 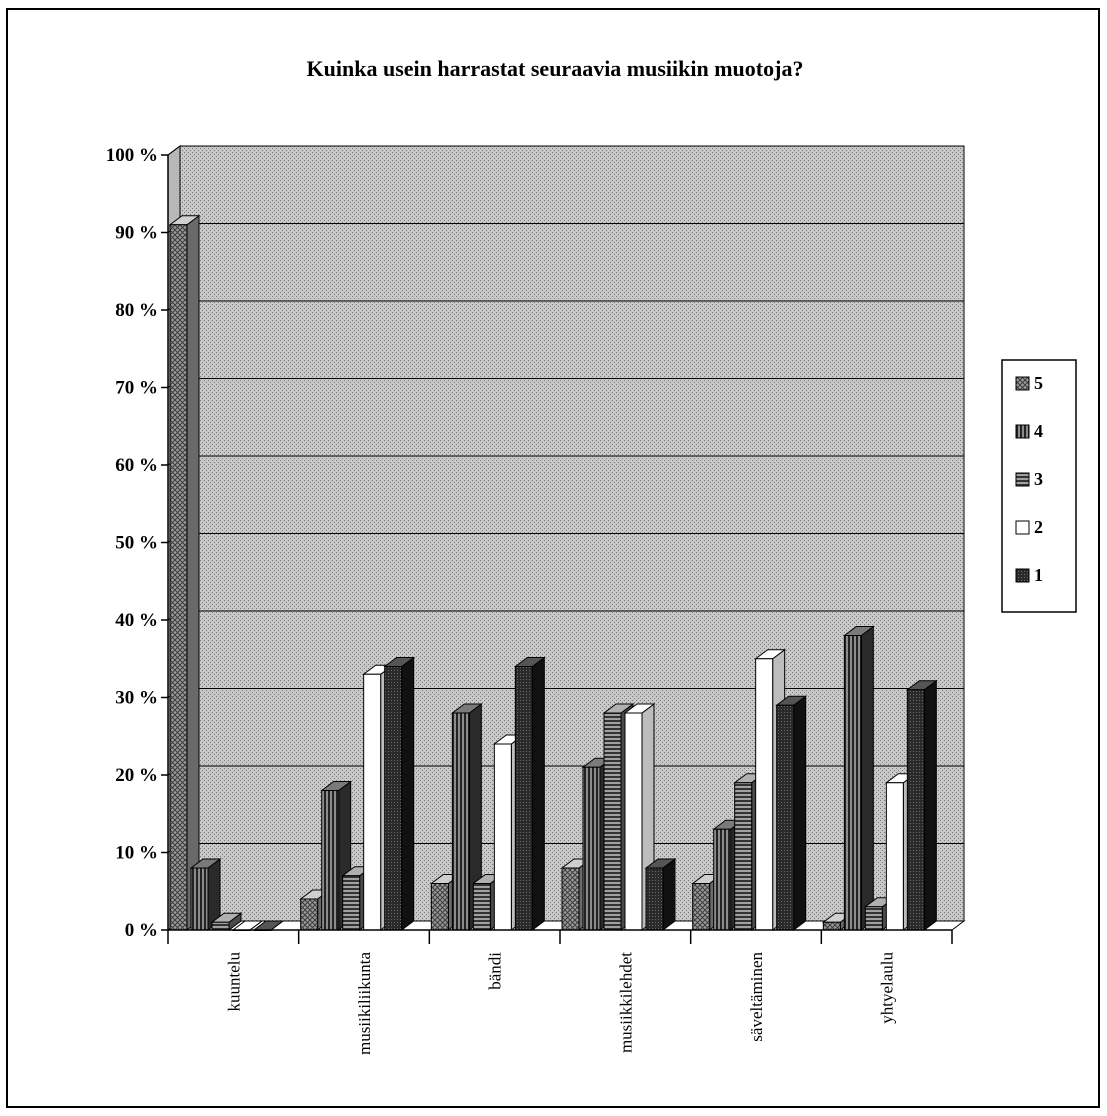 I want to click on category-label: kuuntelu, so click(x=233, y=982).